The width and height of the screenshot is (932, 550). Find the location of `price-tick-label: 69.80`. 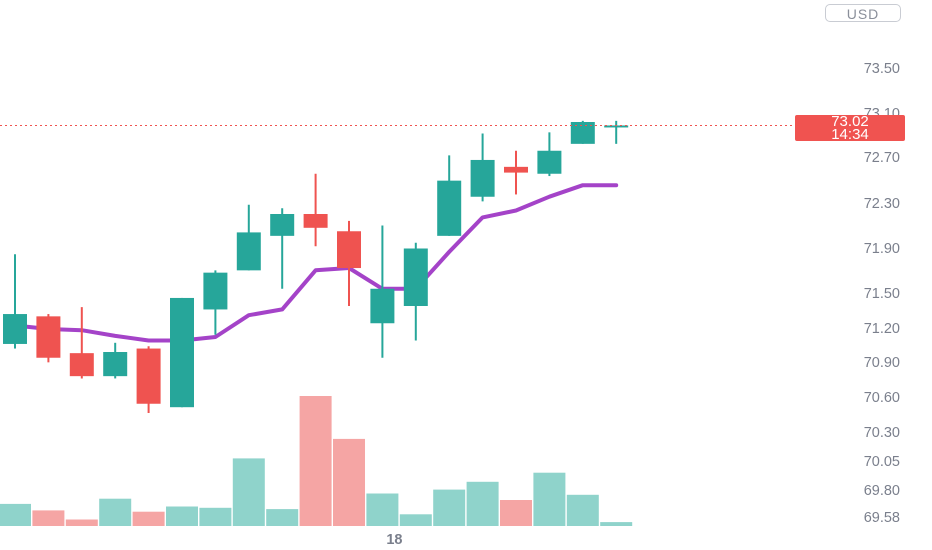

price-tick-label: 69.80 is located at coordinates (882, 491).